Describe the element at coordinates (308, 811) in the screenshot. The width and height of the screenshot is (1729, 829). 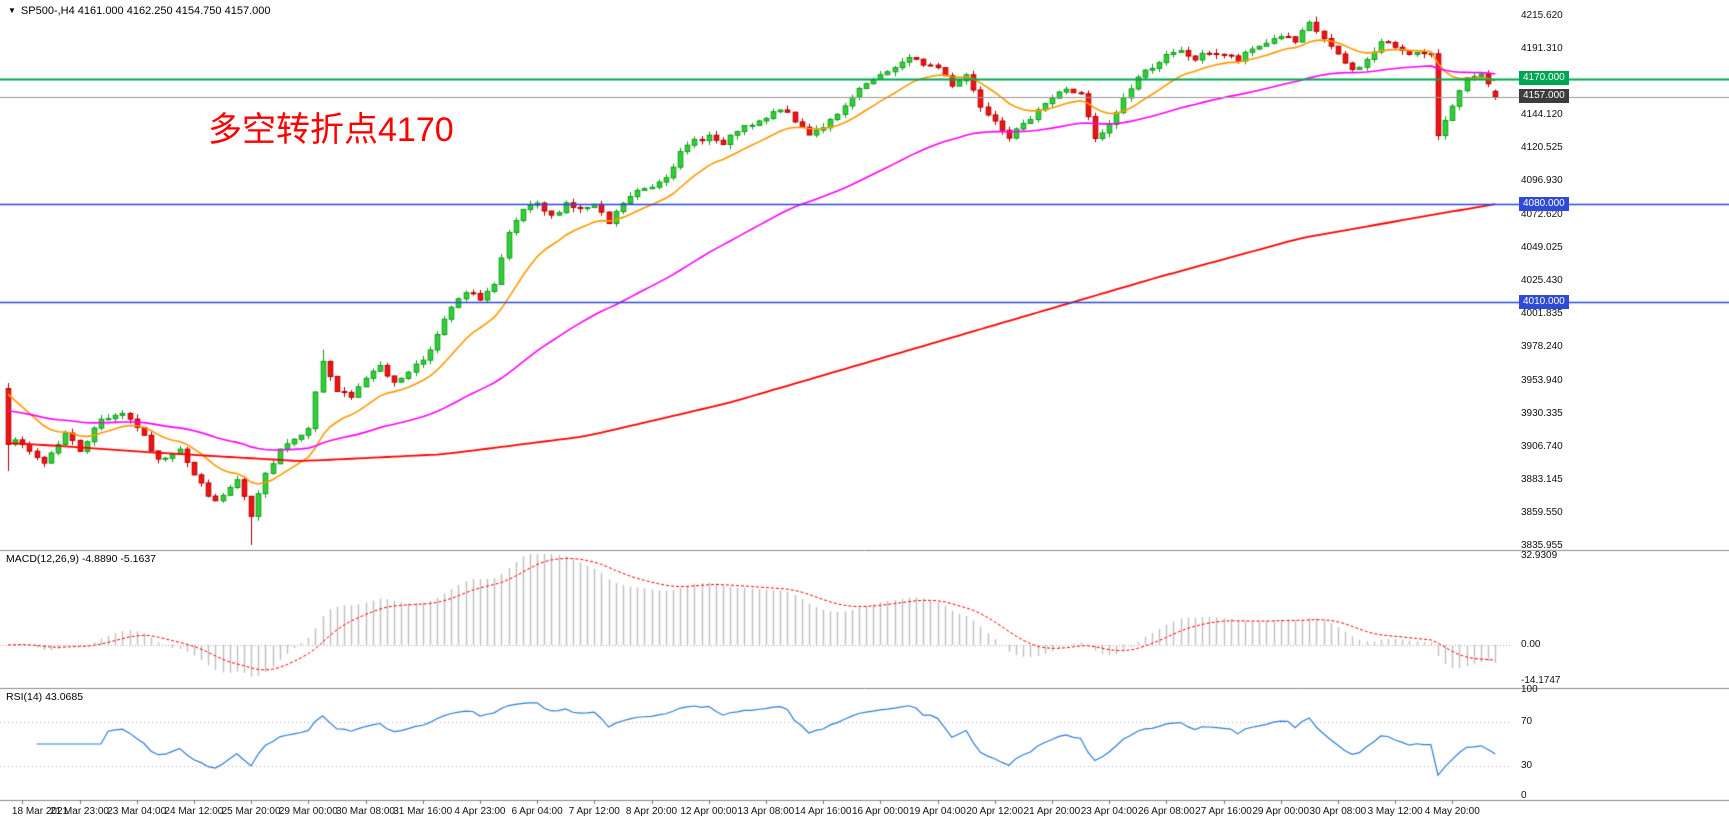
I see `time-axis-label: 29 Mar 00:00` at that location.